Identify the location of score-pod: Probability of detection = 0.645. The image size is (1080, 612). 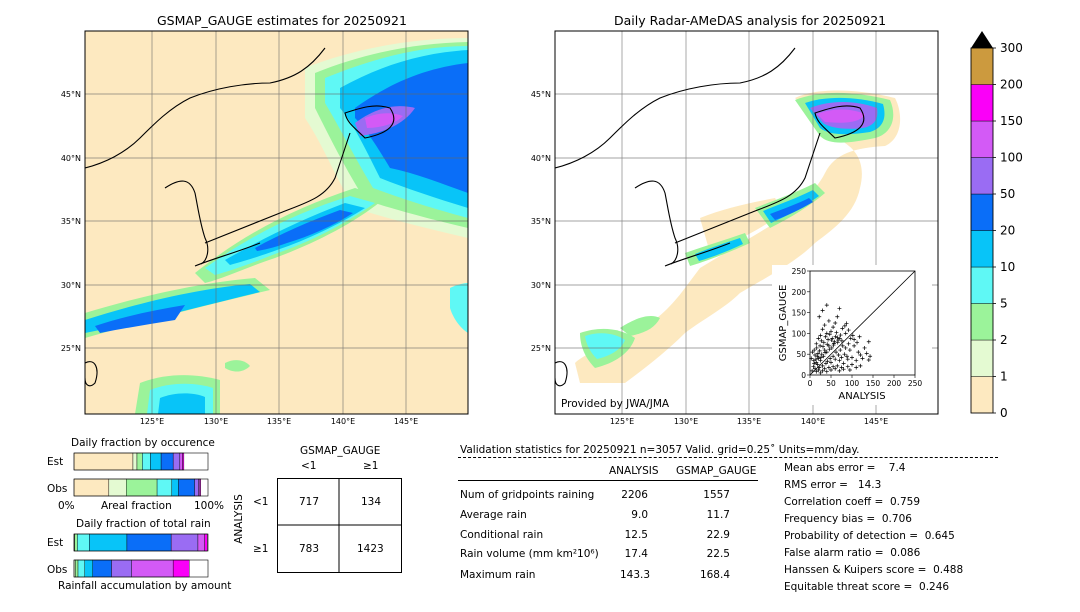
(869, 536).